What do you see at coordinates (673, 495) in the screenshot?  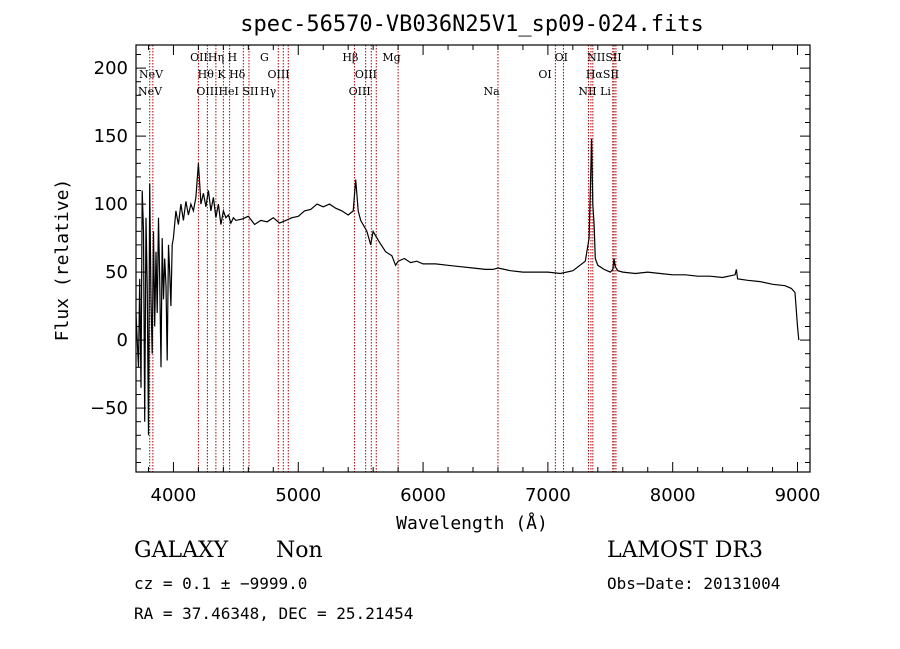 I see `x-tick-label: 8000` at bounding box center [673, 495].